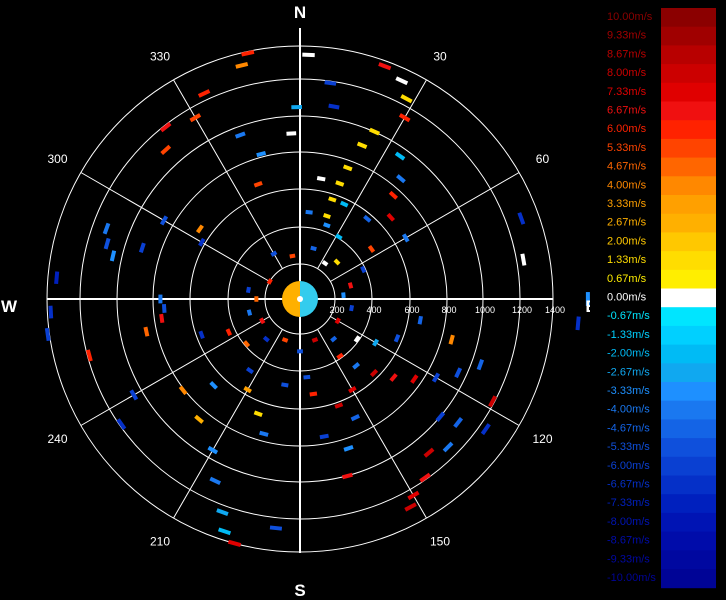 The width and height of the screenshot is (726, 600). Describe the element at coordinates (291, 299) in the screenshot. I see `core-approach` at that location.